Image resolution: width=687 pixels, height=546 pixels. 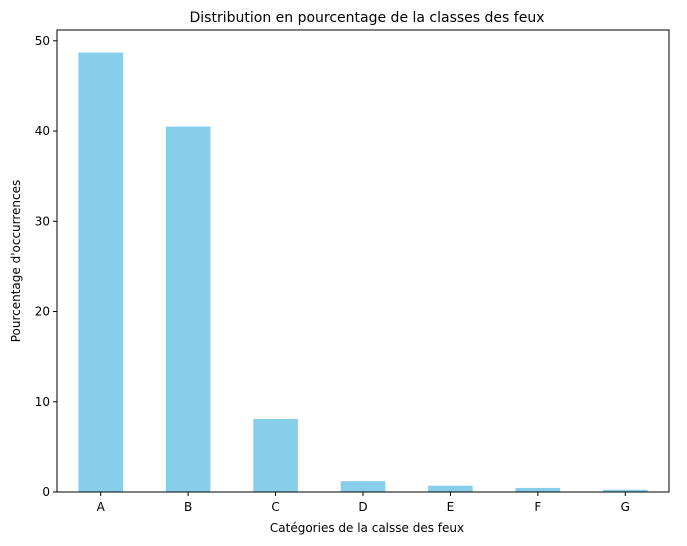 What do you see at coordinates (275, 507) in the screenshot?
I see `x-tick-label-c: C` at bounding box center [275, 507].